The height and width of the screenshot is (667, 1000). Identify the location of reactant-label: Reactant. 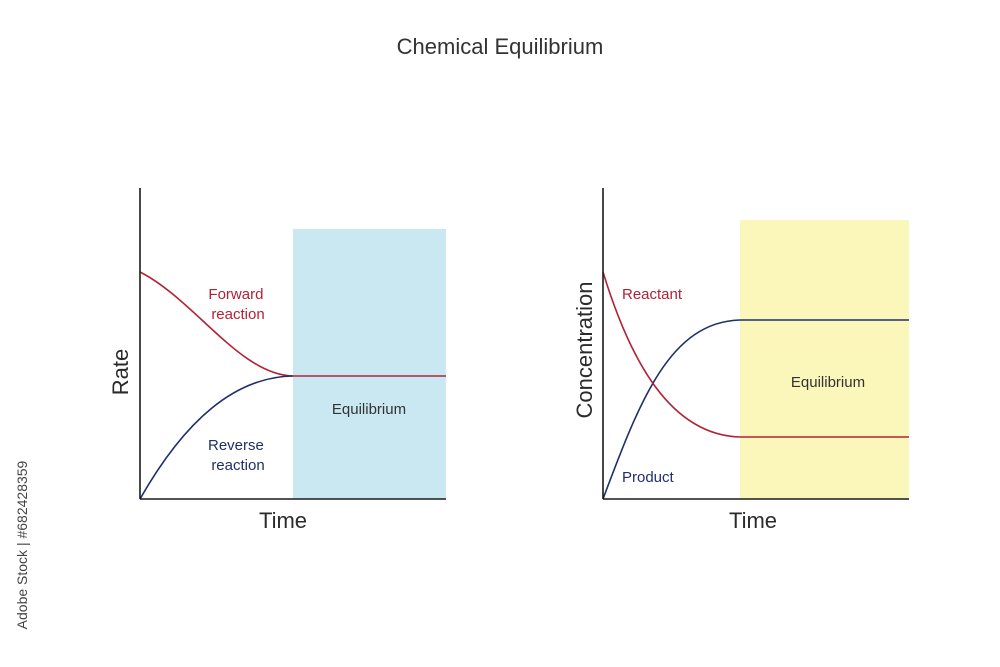
(652, 294).